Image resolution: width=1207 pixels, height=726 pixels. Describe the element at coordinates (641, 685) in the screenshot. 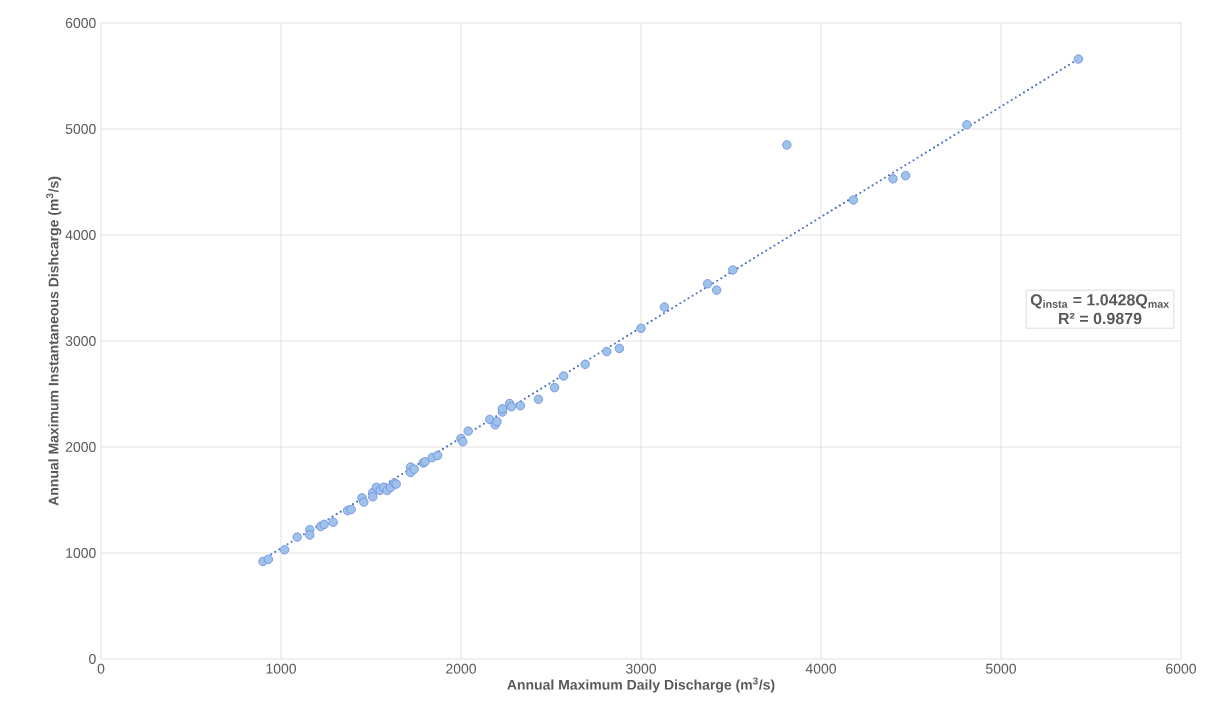

I see `x-axis-title: Annual Maximum Daily Discharge (m$^{3}$/s)` at that location.